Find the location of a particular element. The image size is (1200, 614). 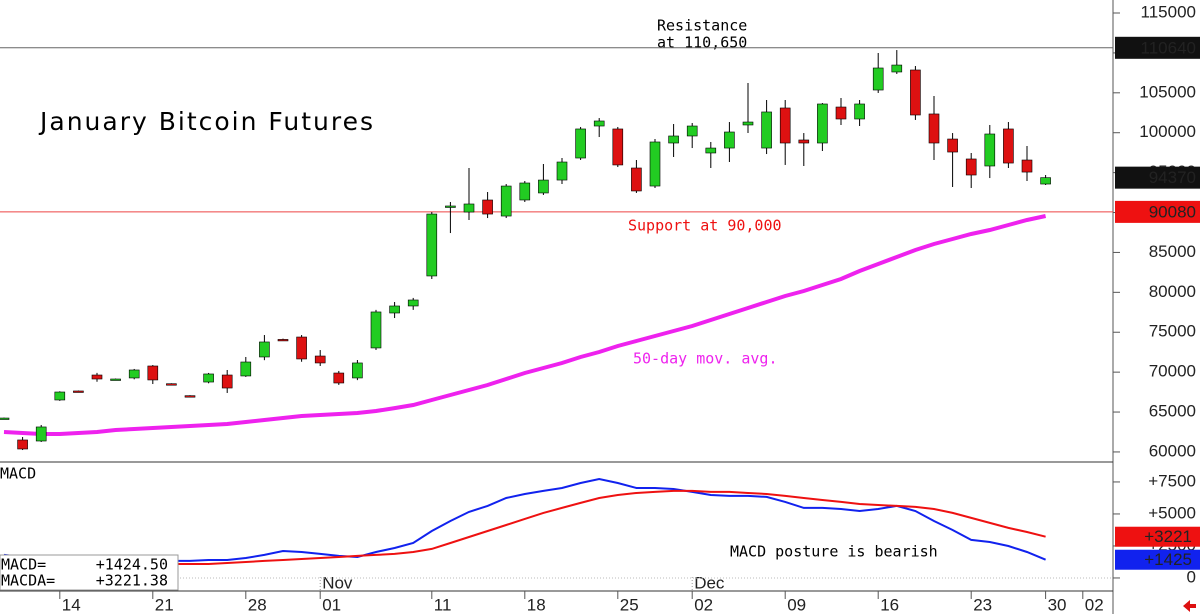

x-tick-label: 11 is located at coordinates (443, 604).